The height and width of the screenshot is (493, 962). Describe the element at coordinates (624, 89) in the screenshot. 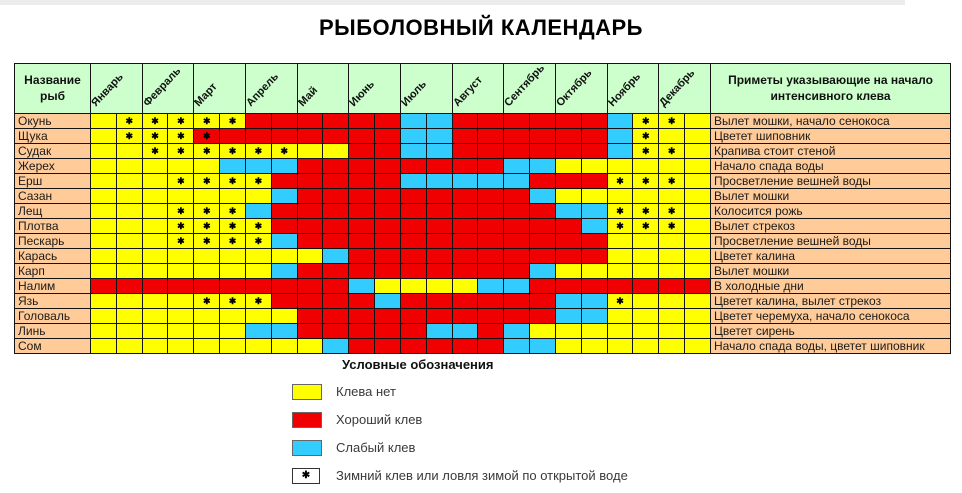

I see `month-label: Ноябрь` at that location.